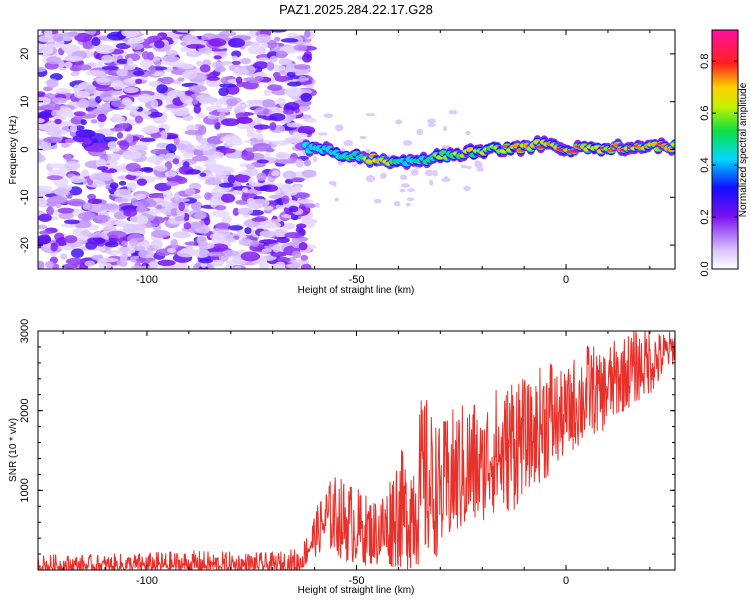  I want to click on x-tick-label: -100, so click(147, 581).